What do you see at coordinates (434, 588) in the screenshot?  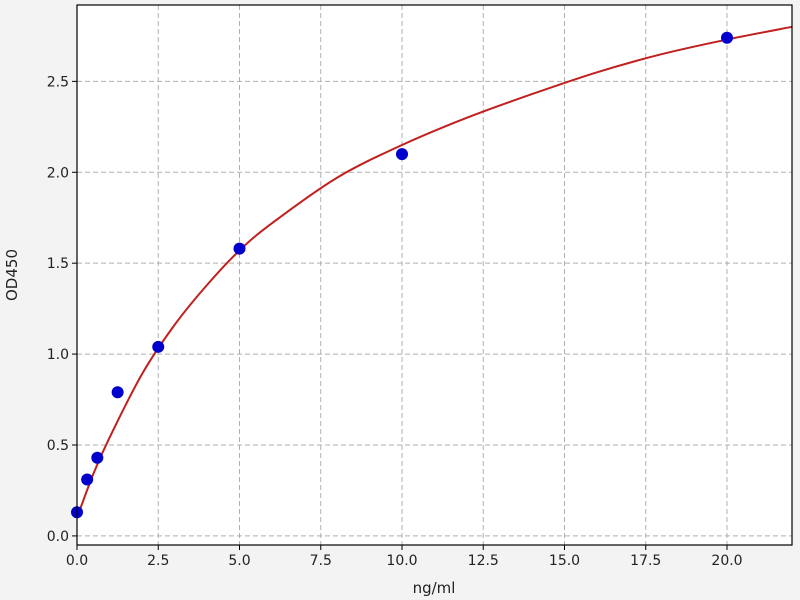 I see `x-axis-label: ng/ml` at bounding box center [434, 588].